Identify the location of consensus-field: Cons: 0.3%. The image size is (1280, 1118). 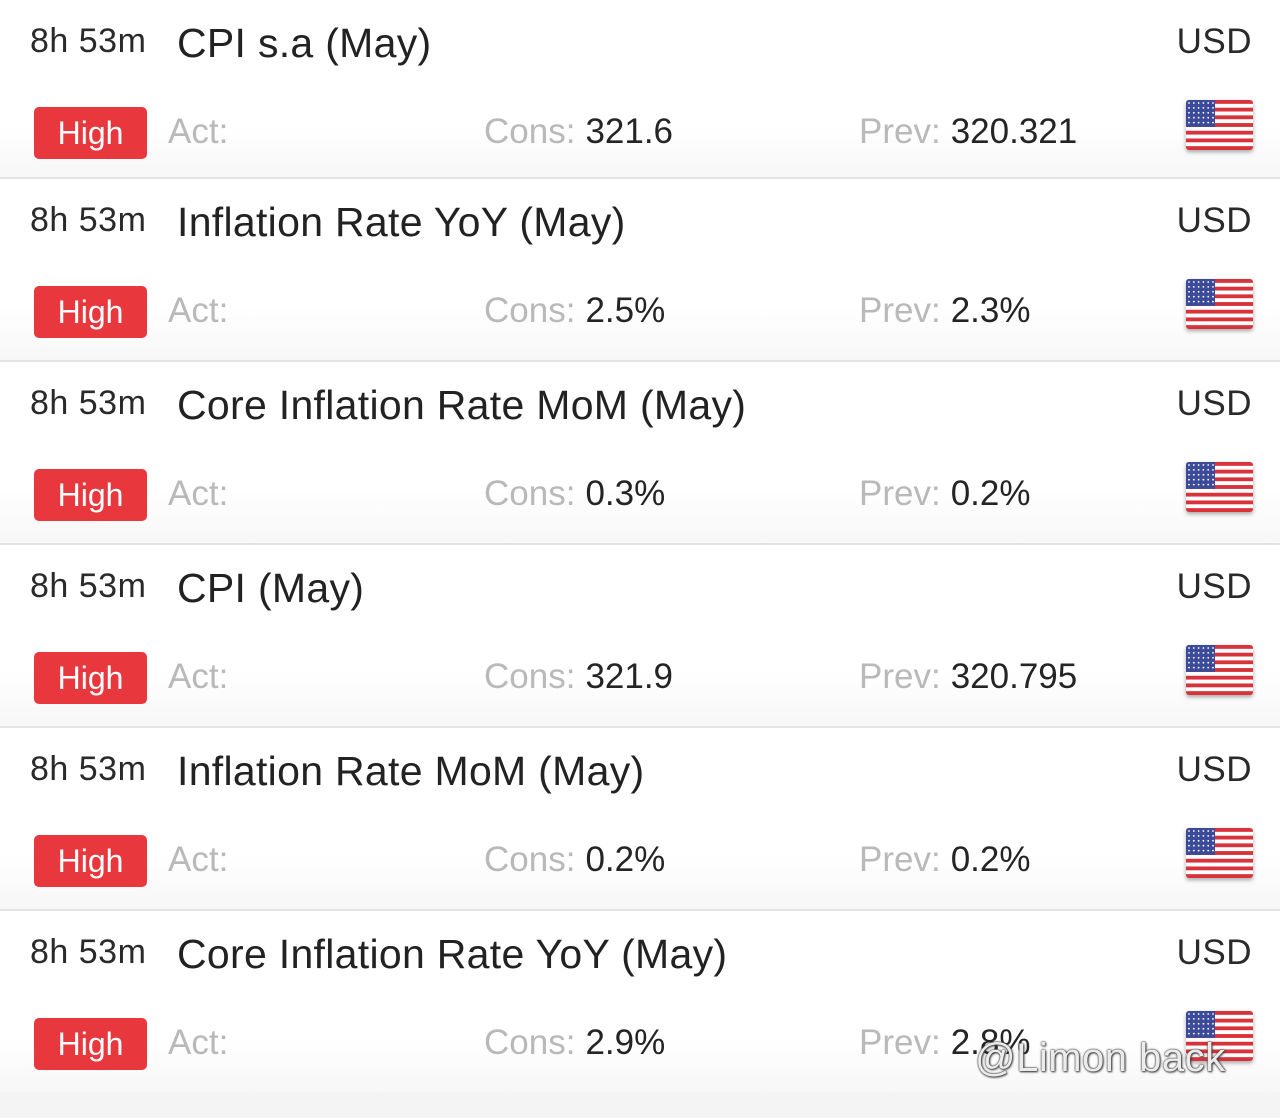
(574, 494).